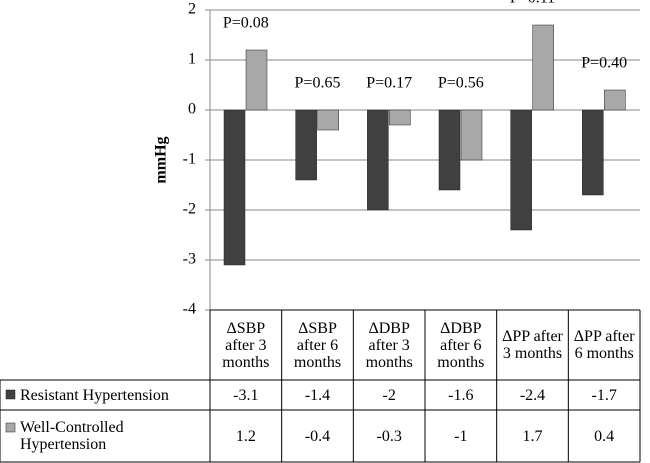 This screenshot has height=463, width=650. I want to click on table-value: 0.4, so click(604, 436).